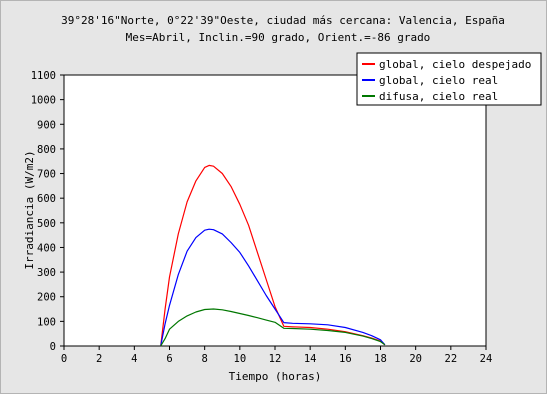  I want to click on legend-label-3: difusa, cielo real, so click(438, 96).